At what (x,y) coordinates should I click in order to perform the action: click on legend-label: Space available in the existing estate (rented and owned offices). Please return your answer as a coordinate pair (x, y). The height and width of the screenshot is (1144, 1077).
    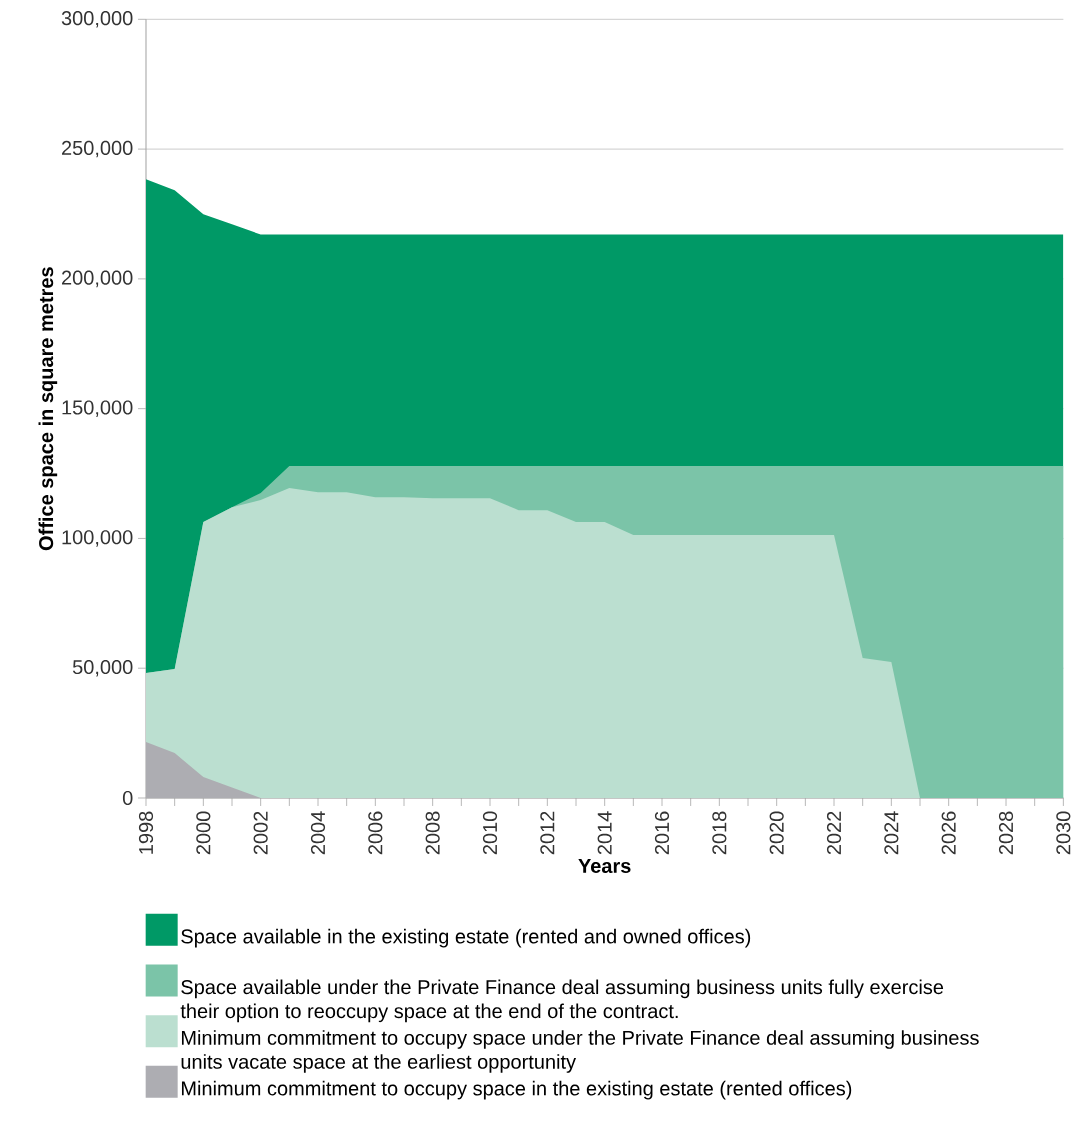
    Looking at the image, I should click on (466, 938).